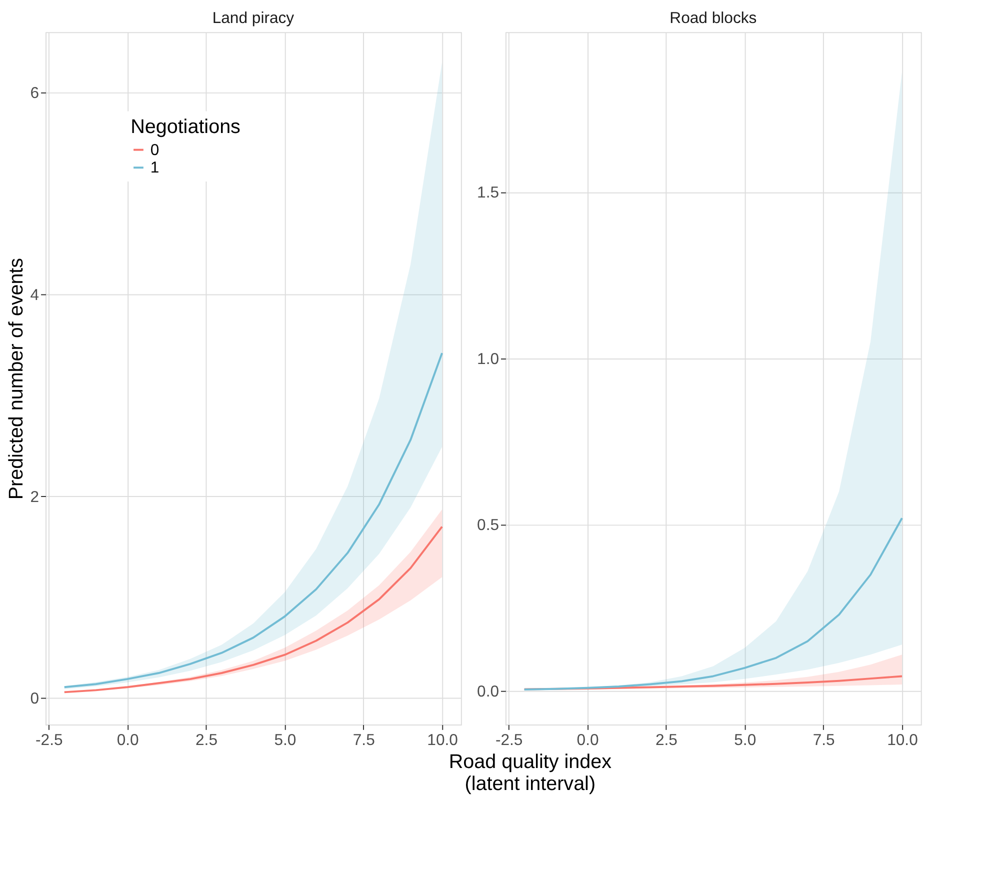 The width and height of the screenshot is (1000, 873). Describe the element at coordinates (713, 19) in the screenshot. I see `chart-title: Road blocks` at that location.